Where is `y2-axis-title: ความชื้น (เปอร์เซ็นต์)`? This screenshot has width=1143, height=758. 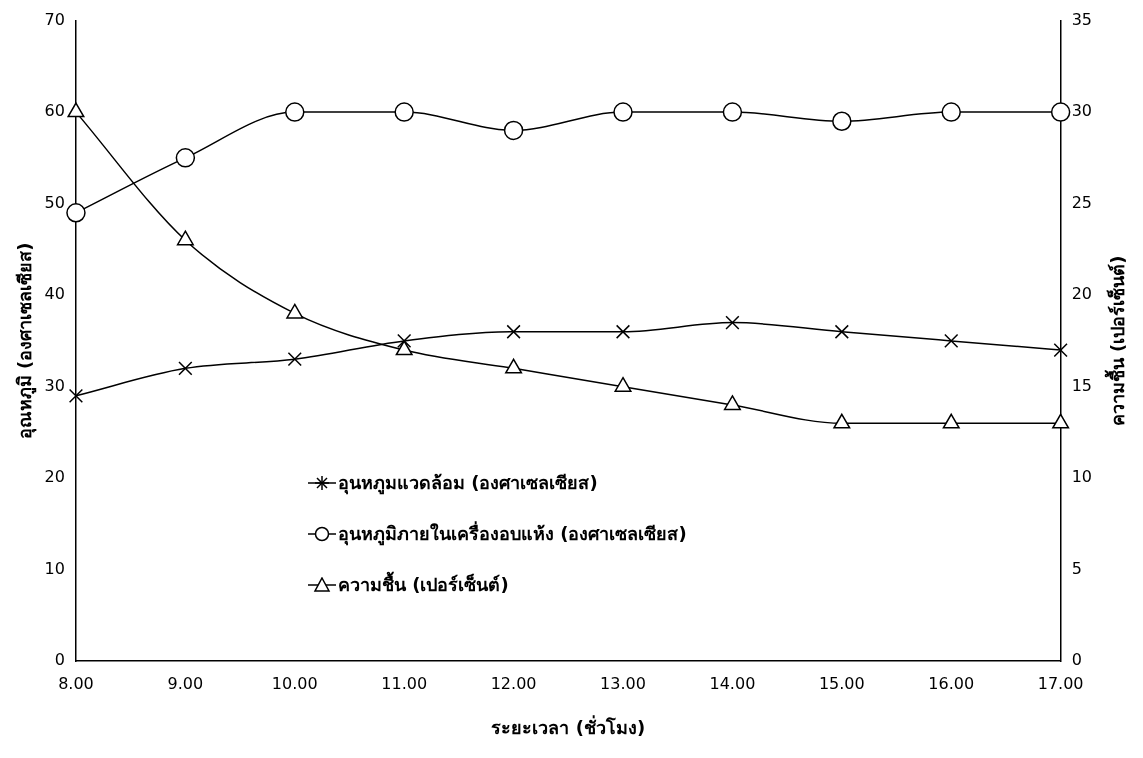 y2-axis-title: ความชื้น (เปอร์เซ็นต์) is located at coordinates (1115, 341).